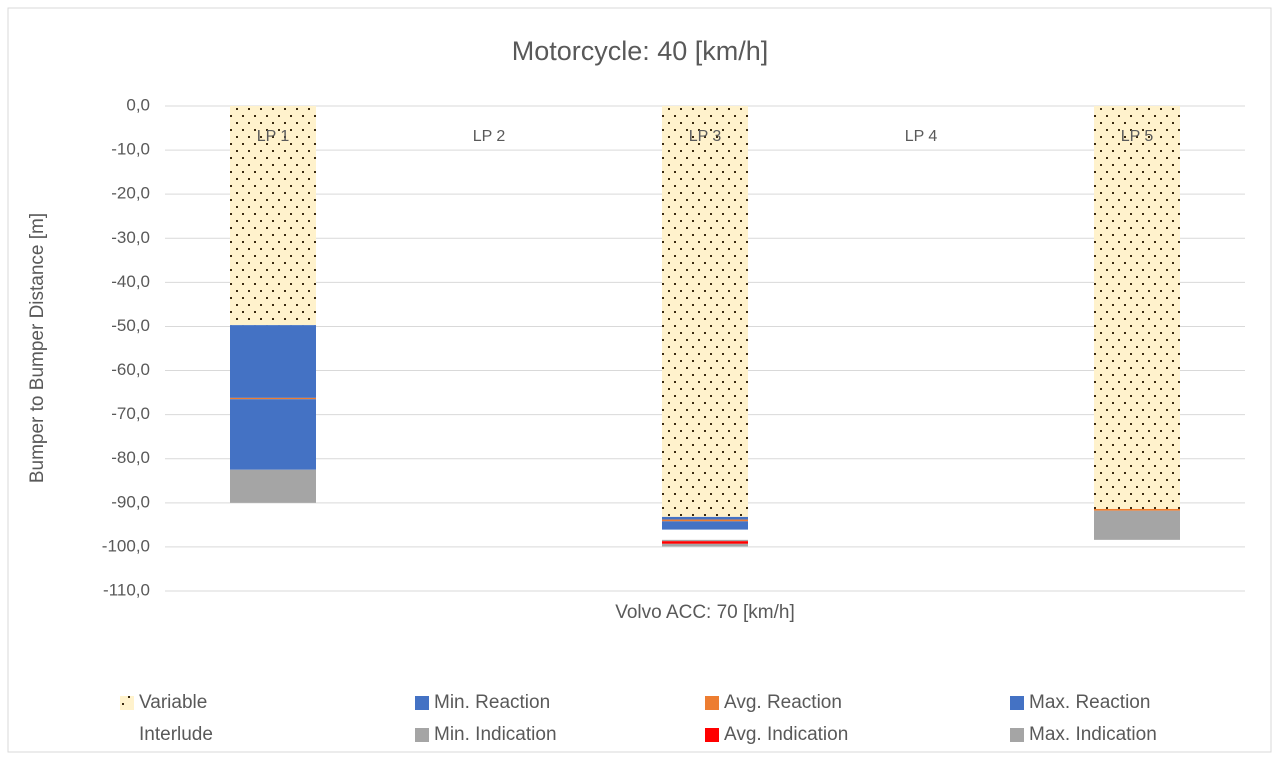  Describe the element at coordinates (176, 734) in the screenshot. I see `legend-label: Interlude` at that location.